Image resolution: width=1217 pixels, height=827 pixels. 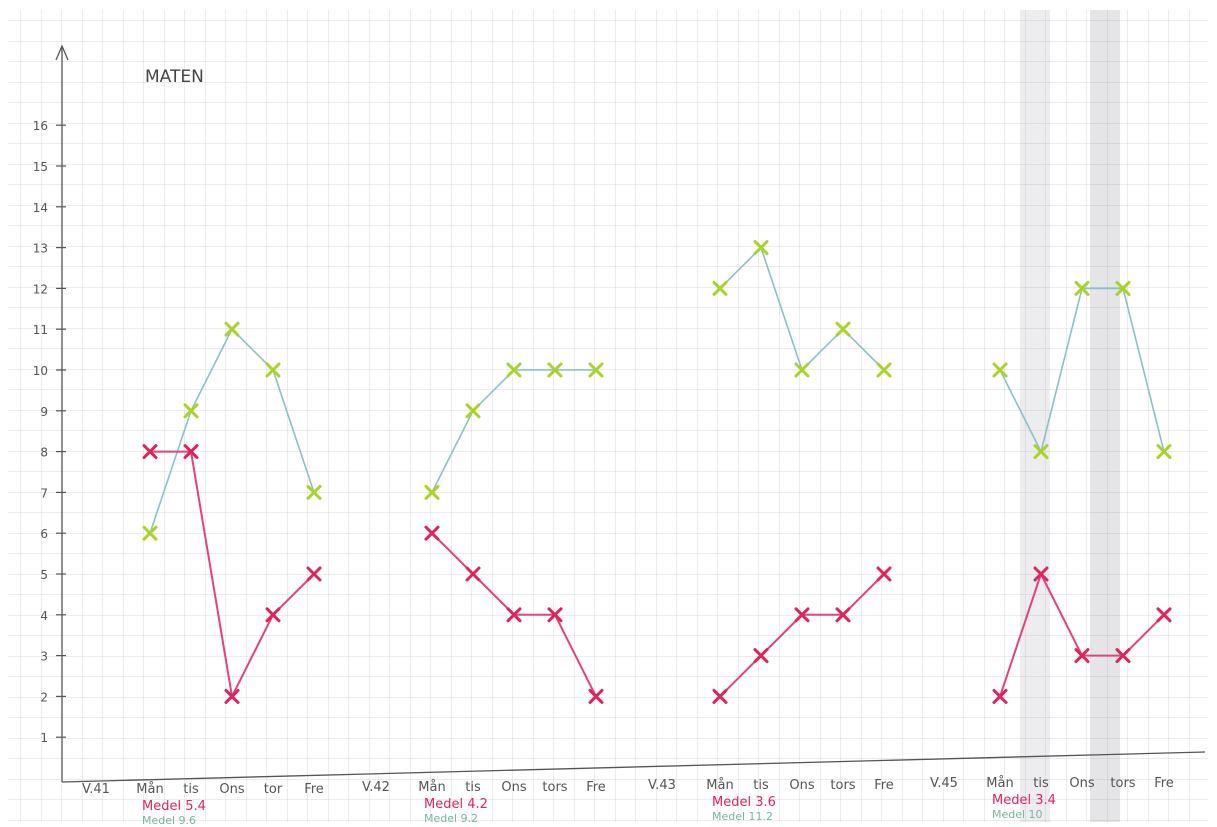 I want to click on y-tick-label: 5, so click(x=44, y=575).